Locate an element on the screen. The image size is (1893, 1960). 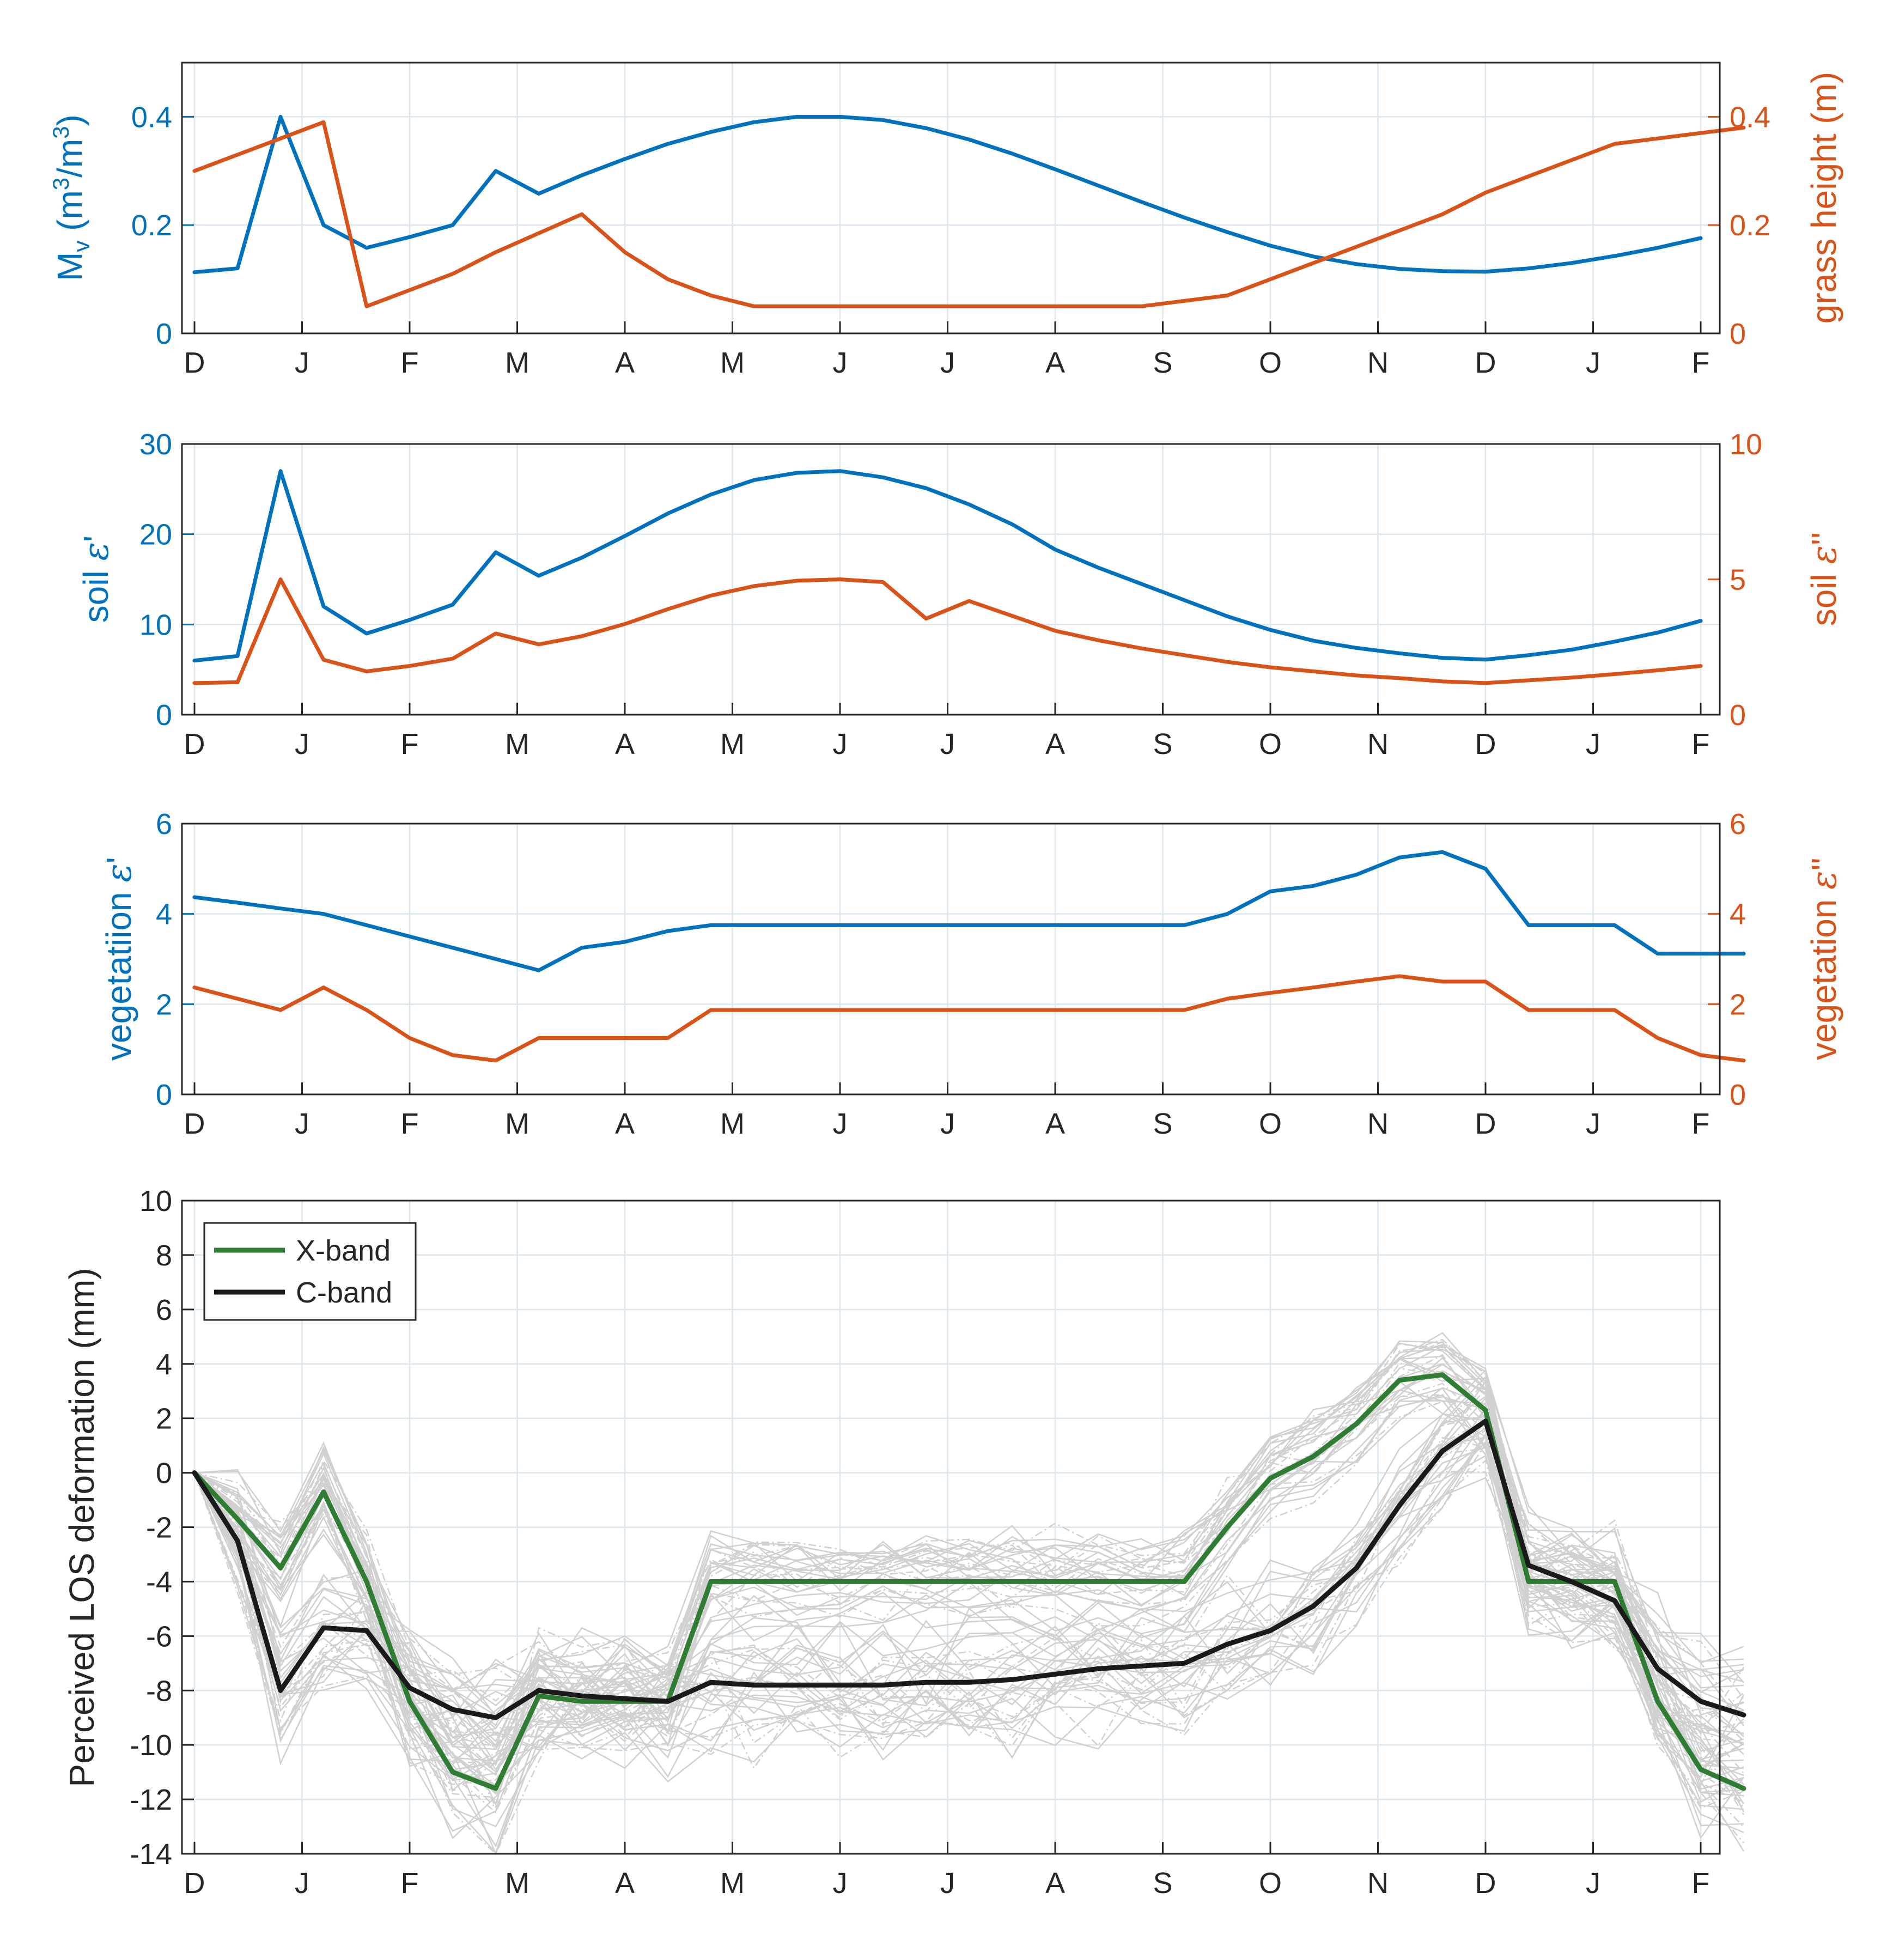
series-line-soil-eps-imag is located at coordinates (947, 631).